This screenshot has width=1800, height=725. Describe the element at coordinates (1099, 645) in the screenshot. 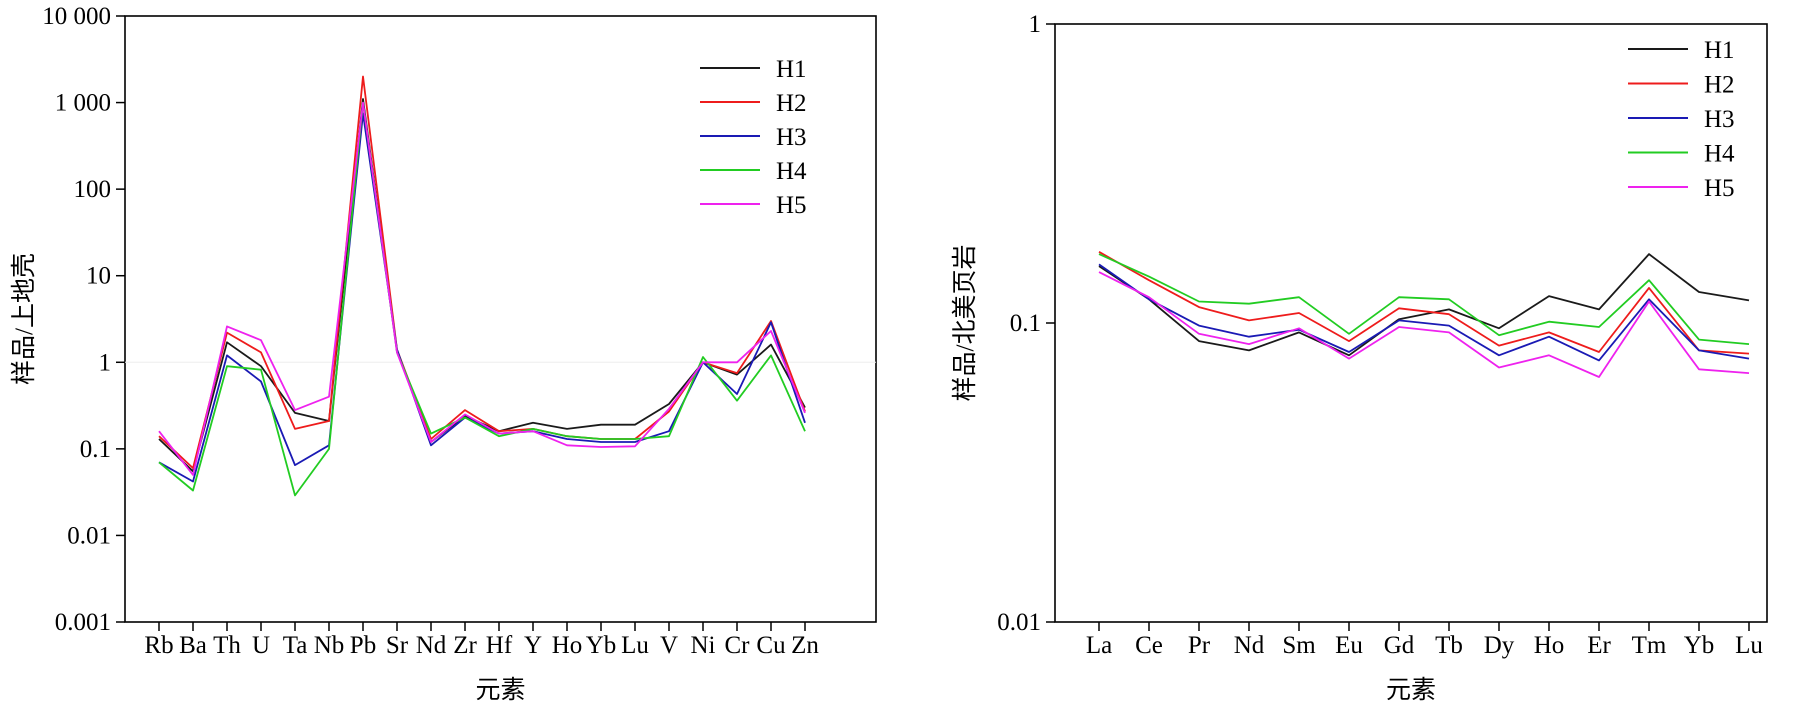

I see `x-tick-label: La` at that location.